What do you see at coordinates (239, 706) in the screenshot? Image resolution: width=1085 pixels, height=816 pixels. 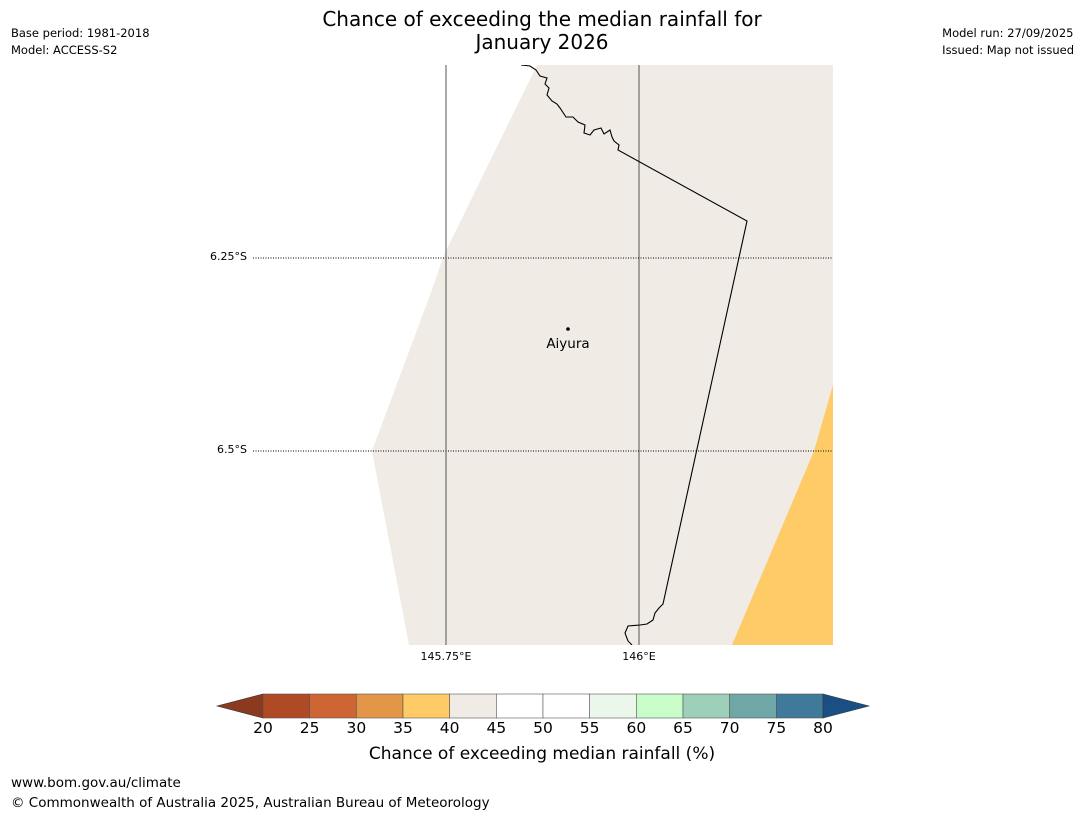 I see `colorbar-low-extension` at bounding box center [239, 706].